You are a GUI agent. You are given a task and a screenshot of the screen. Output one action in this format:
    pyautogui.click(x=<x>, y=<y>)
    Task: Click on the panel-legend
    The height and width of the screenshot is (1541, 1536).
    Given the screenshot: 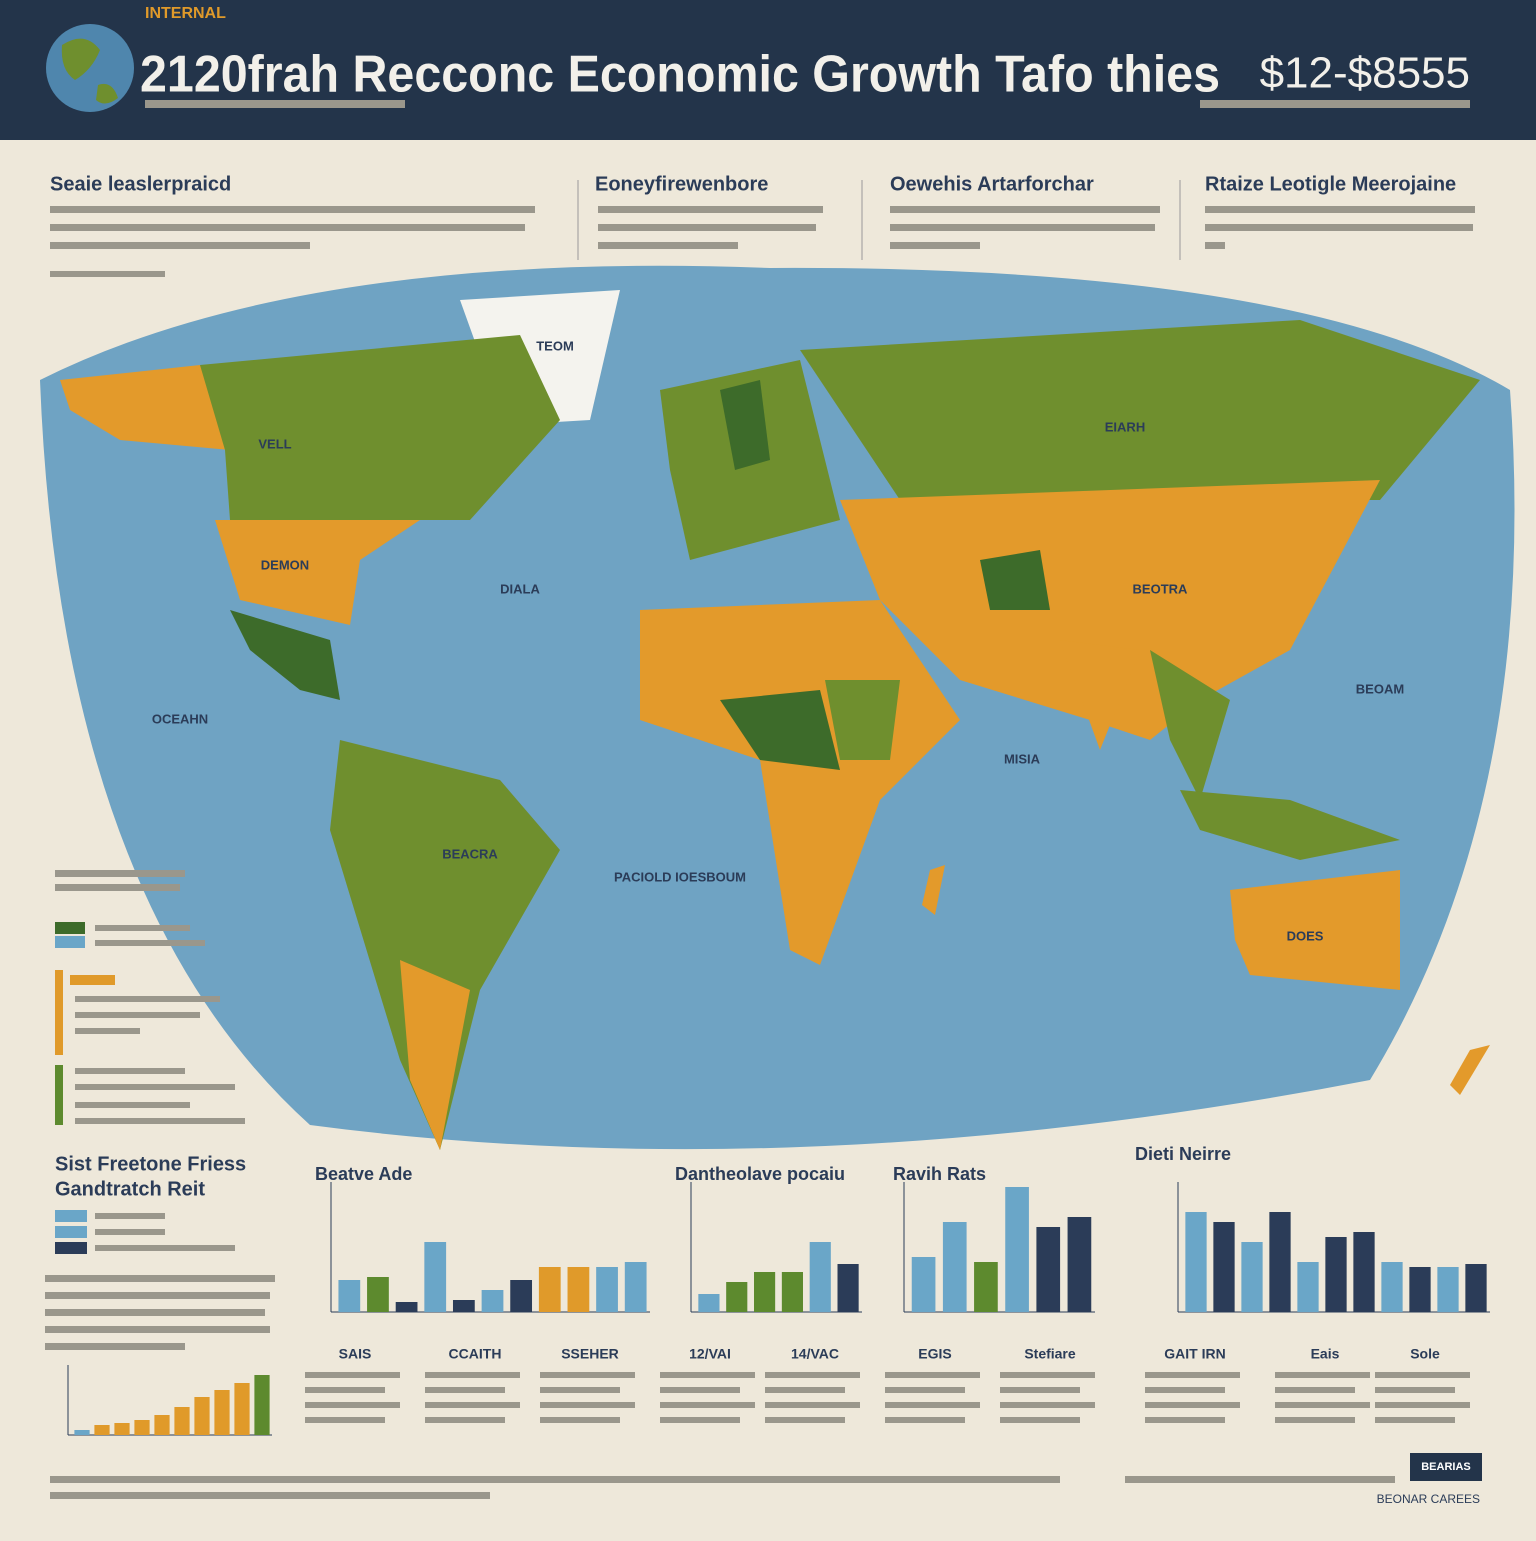 What is the action you would take?
    pyautogui.click(x=160, y=1280)
    